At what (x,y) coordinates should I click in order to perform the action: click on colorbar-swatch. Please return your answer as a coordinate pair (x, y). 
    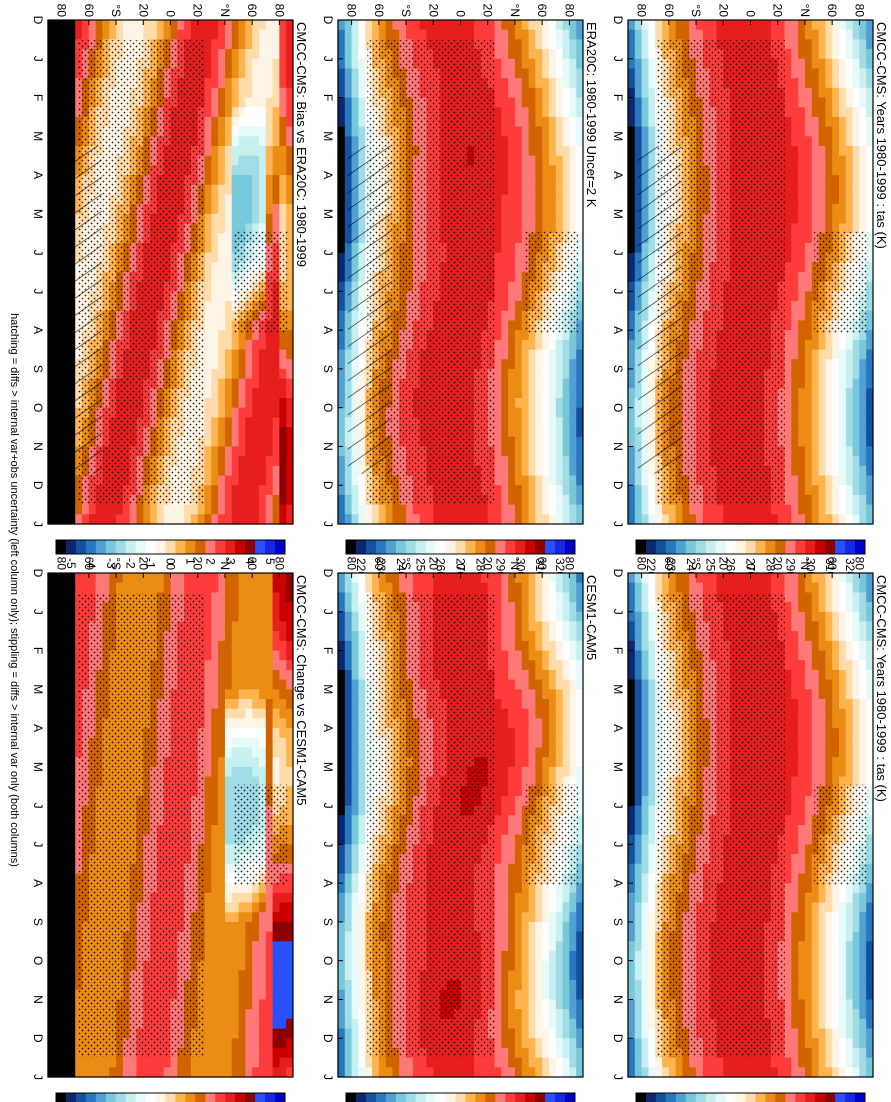
    Looking at the image, I should click on (800, 1097).